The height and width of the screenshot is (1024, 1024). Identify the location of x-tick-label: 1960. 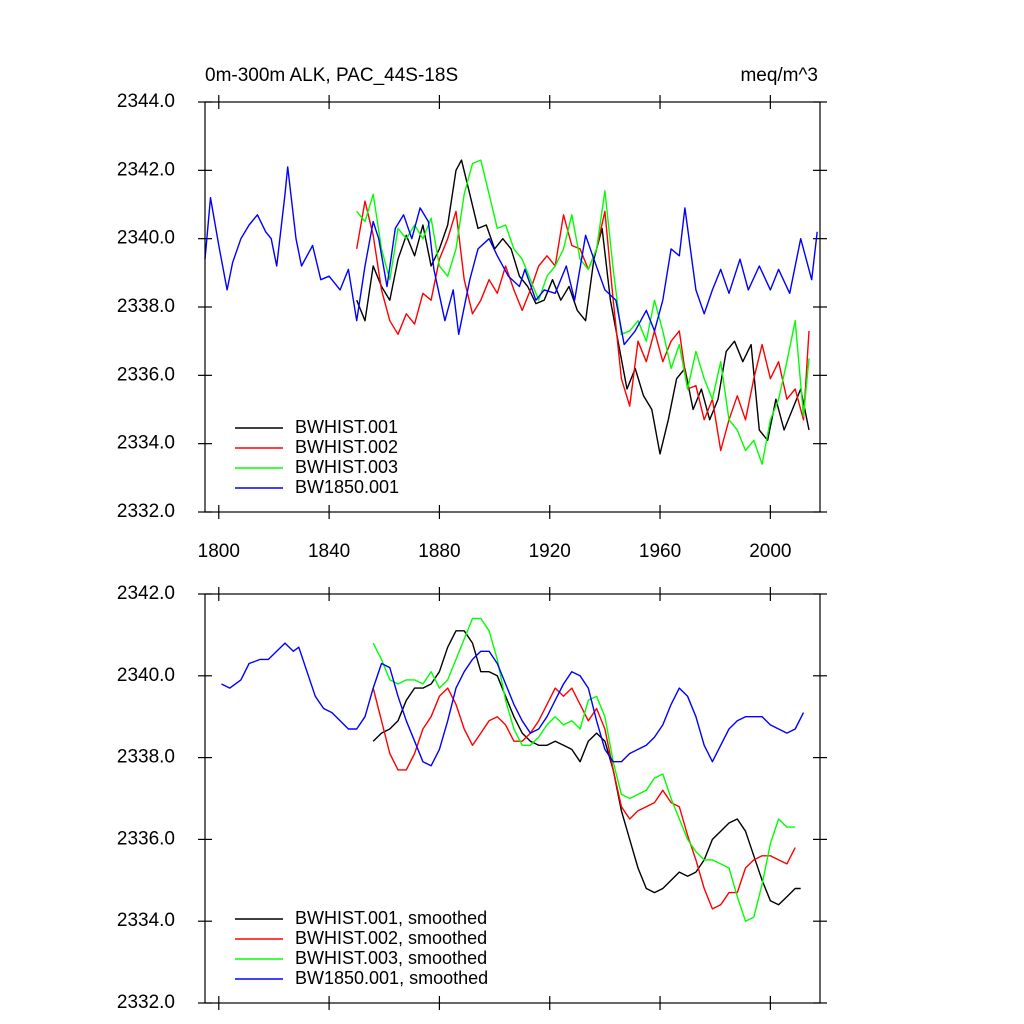
(660, 551).